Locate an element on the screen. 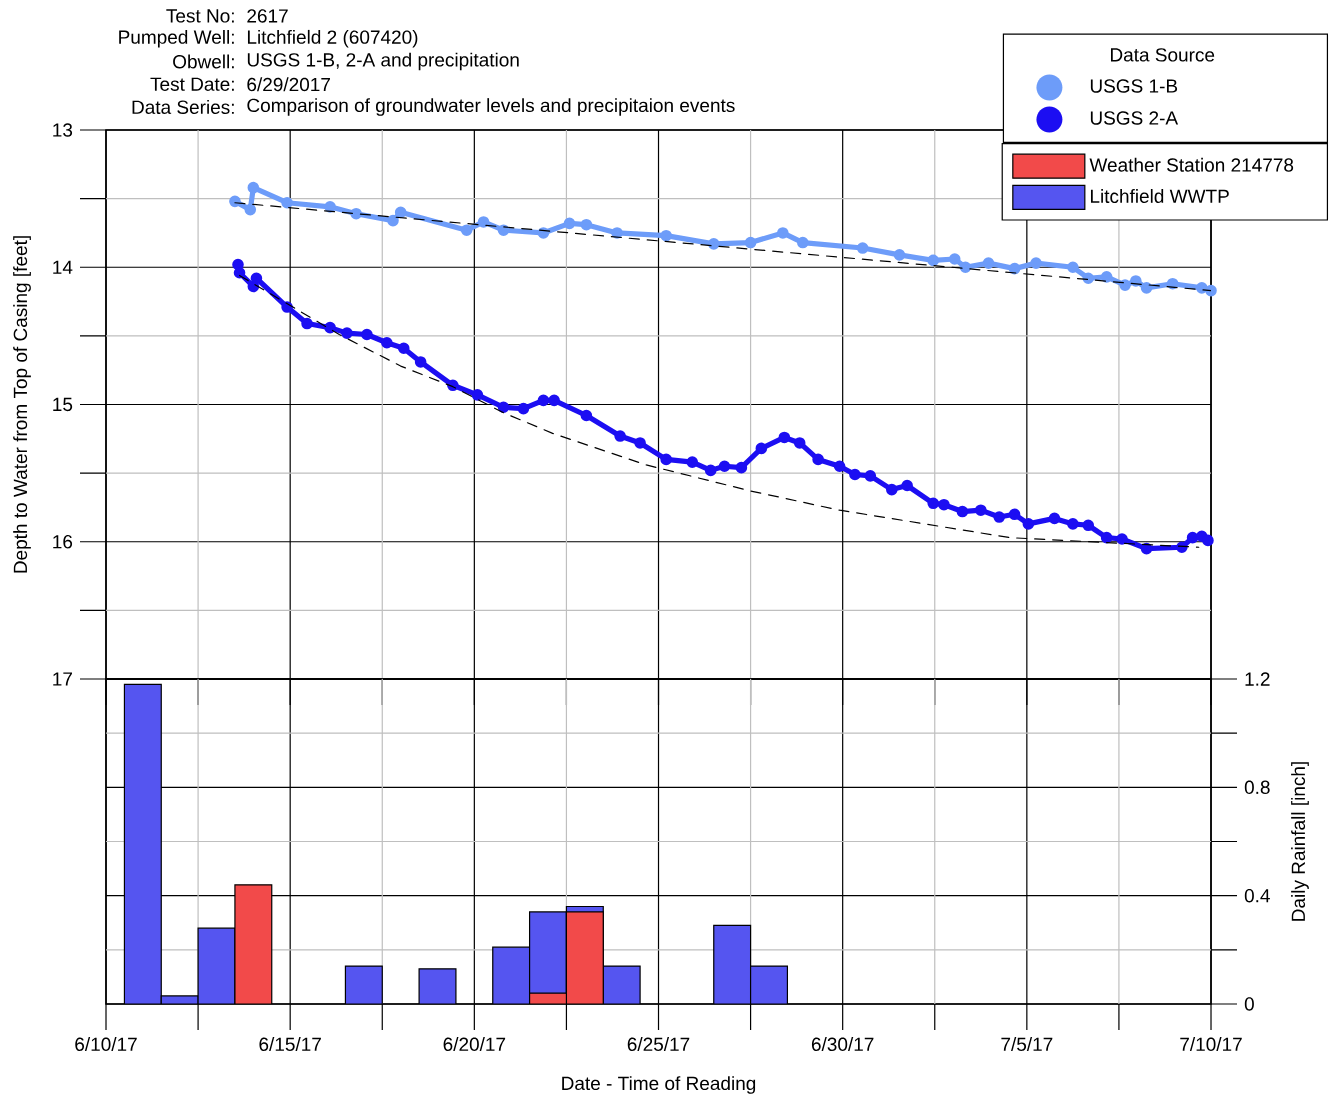  legend-label: USGS 1-B is located at coordinates (1134, 86).